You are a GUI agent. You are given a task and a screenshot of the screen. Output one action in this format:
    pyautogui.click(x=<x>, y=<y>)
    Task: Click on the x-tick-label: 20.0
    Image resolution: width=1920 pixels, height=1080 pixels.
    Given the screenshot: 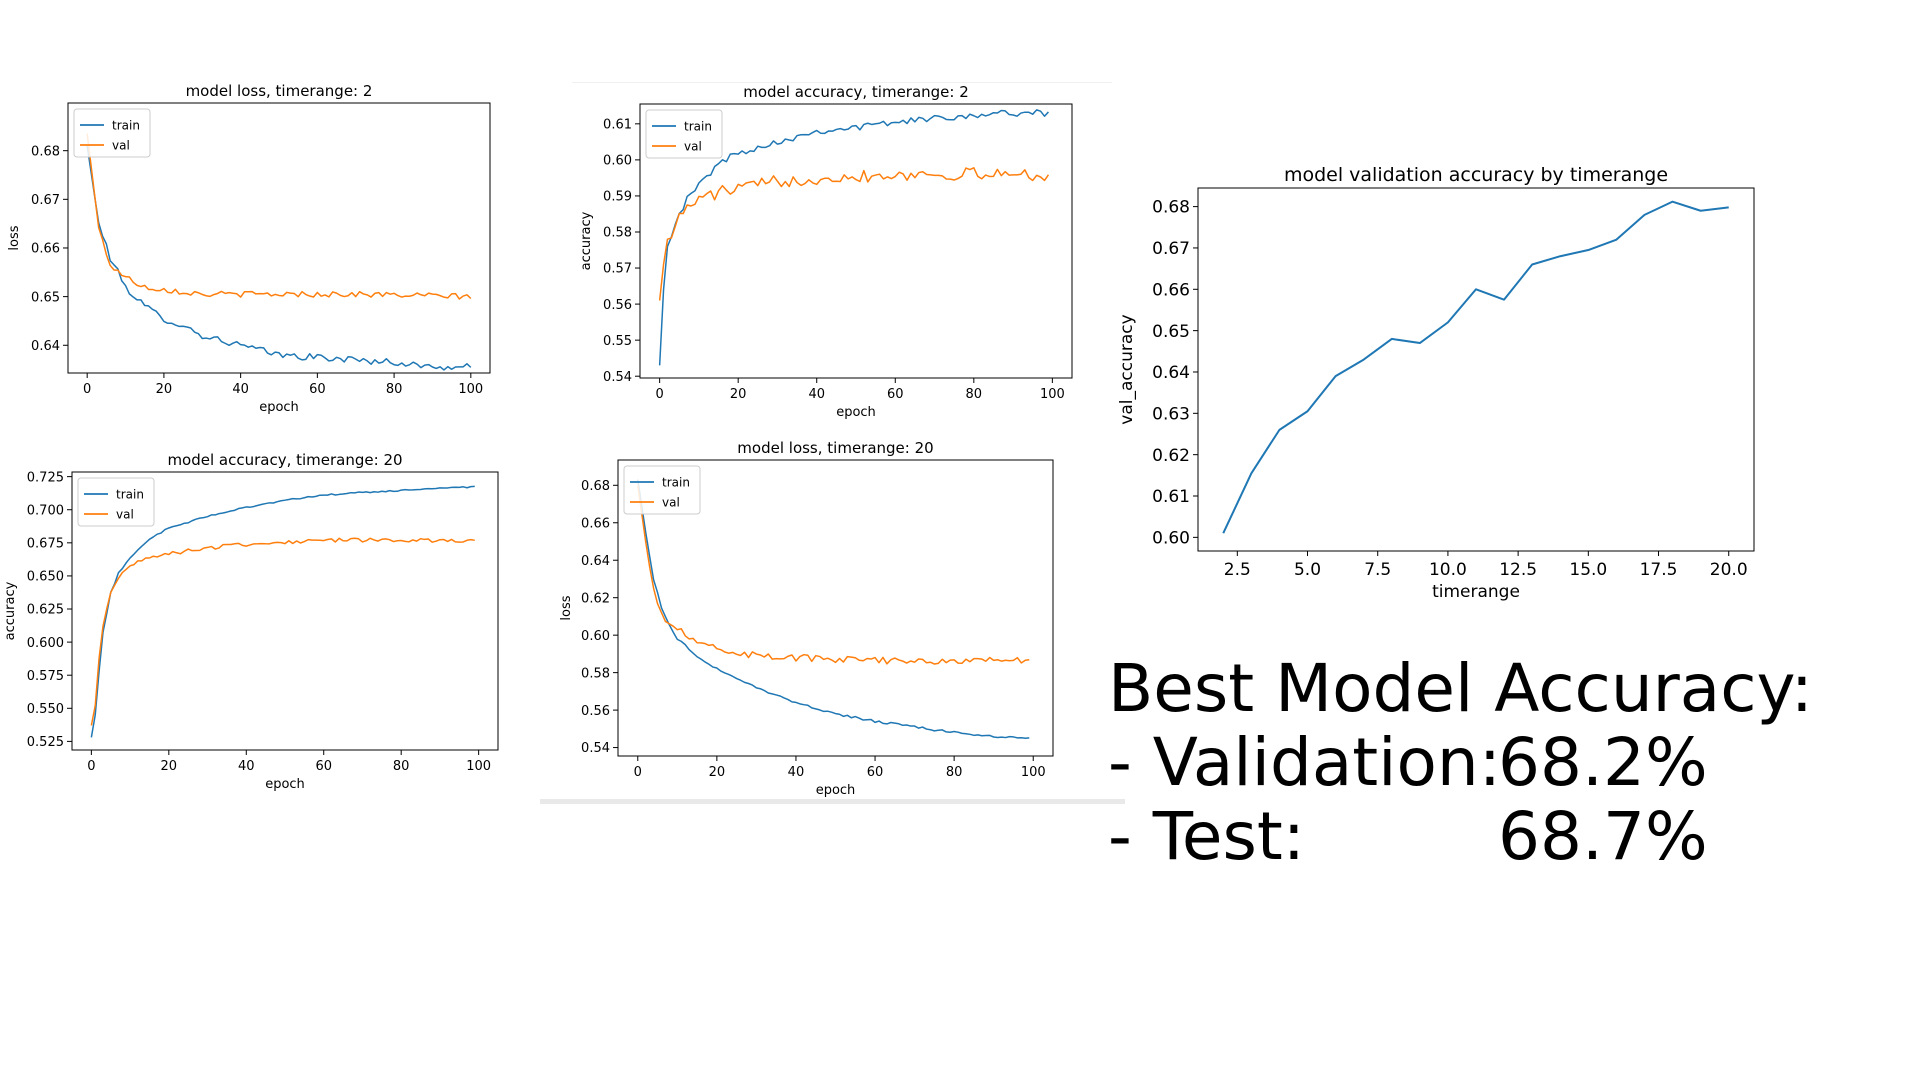 What is the action you would take?
    pyautogui.click(x=1729, y=570)
    